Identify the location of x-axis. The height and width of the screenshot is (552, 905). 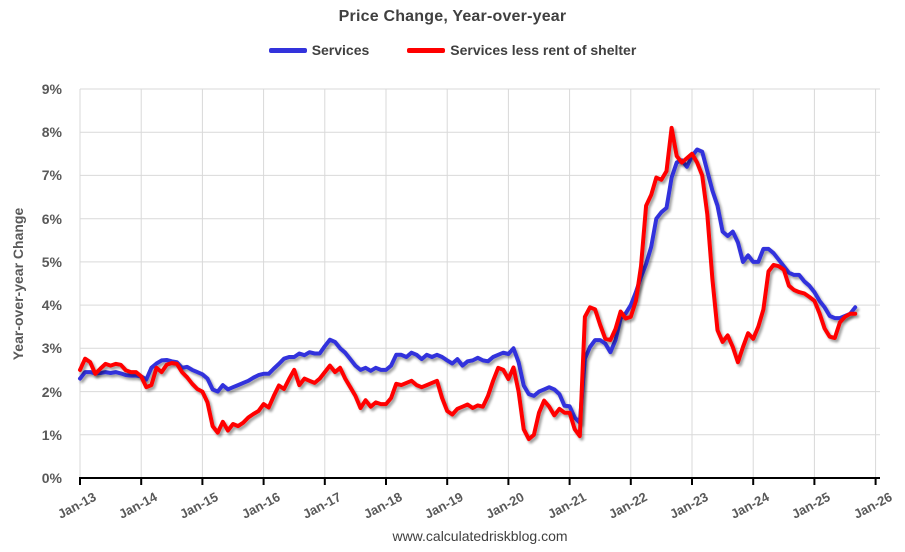
(479, 481).